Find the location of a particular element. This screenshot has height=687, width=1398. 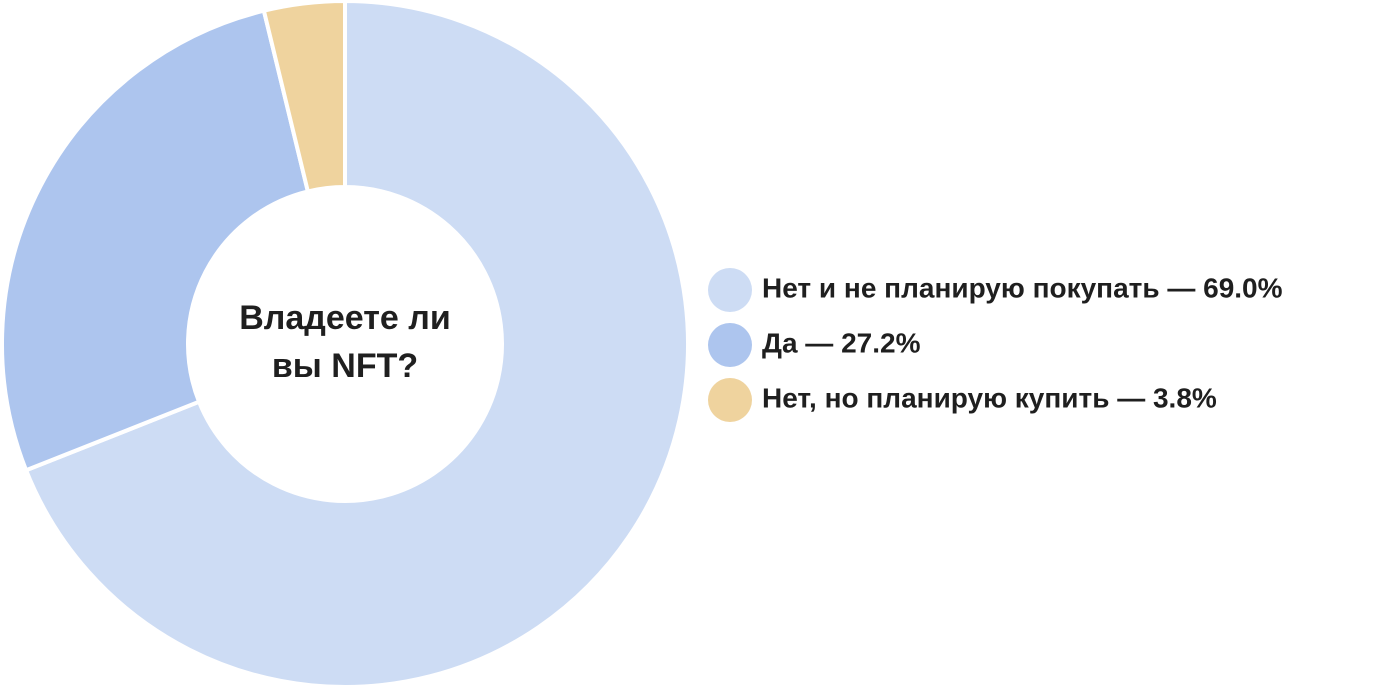

legend-label: Нет, но планирую купить — 3.8% is located at coordinates (989, 397).